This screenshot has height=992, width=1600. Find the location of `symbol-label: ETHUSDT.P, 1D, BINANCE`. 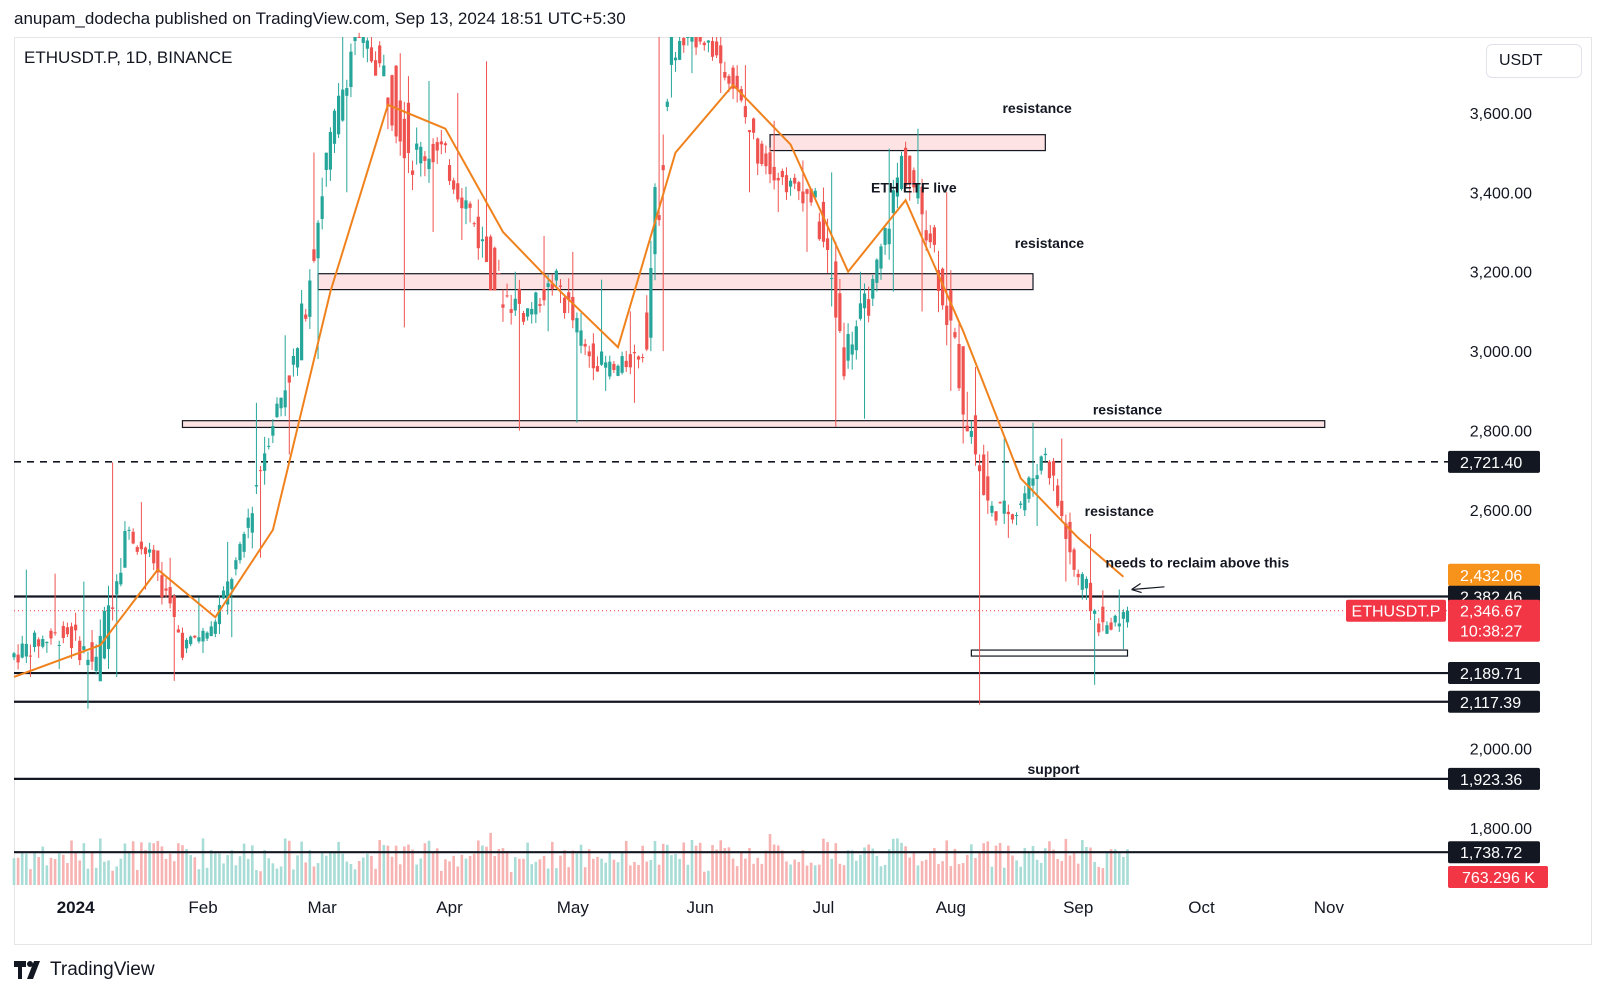

symbol-label: ETHUSDT.P, 1D, BINANCE is located at coordinates (128, 57).